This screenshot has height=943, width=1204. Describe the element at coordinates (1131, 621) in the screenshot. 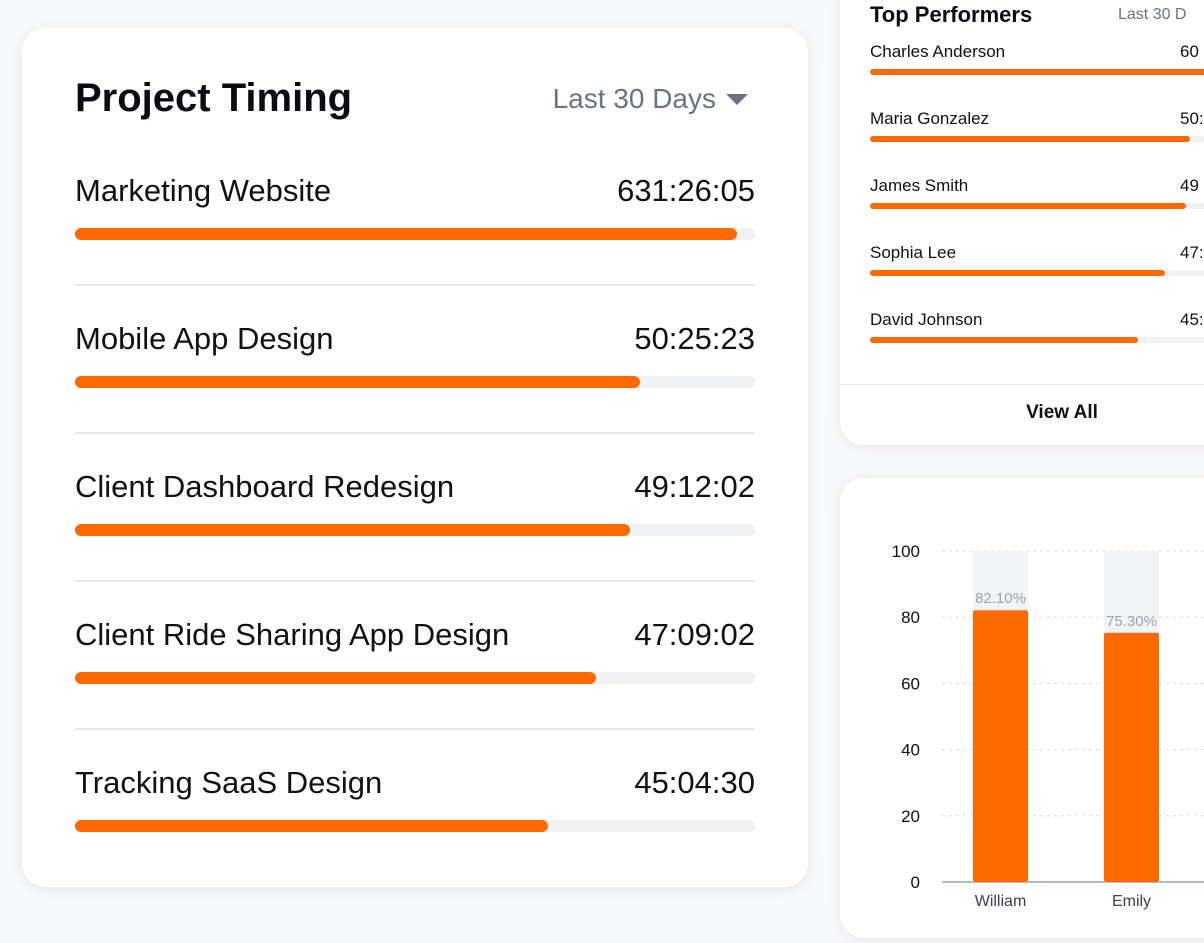

I see `data-label: 75.30%` at that location.